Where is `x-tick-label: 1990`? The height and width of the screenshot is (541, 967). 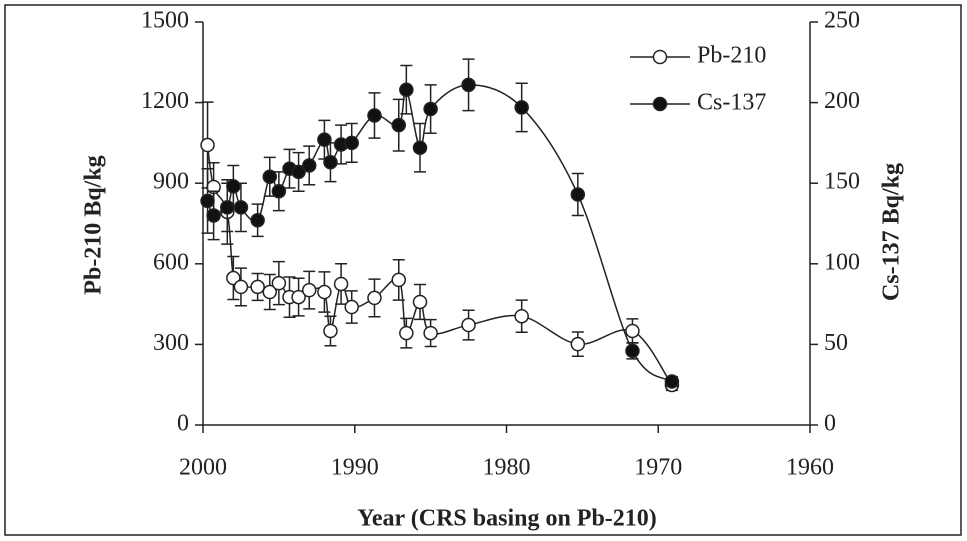 x-tick-label: 1990 is located at coordinates (355, 468).